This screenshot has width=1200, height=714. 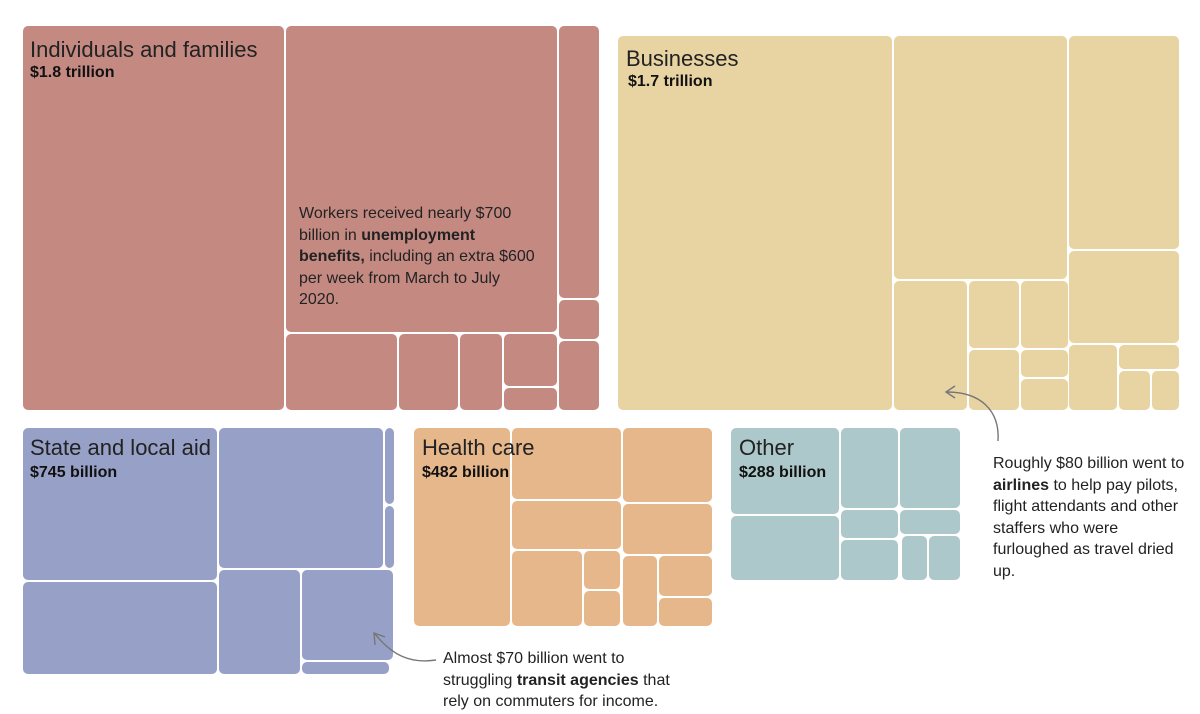 I want to click on annotation-airlines-before: Roughly $80 billion went to, so click(x=1089, y=463).